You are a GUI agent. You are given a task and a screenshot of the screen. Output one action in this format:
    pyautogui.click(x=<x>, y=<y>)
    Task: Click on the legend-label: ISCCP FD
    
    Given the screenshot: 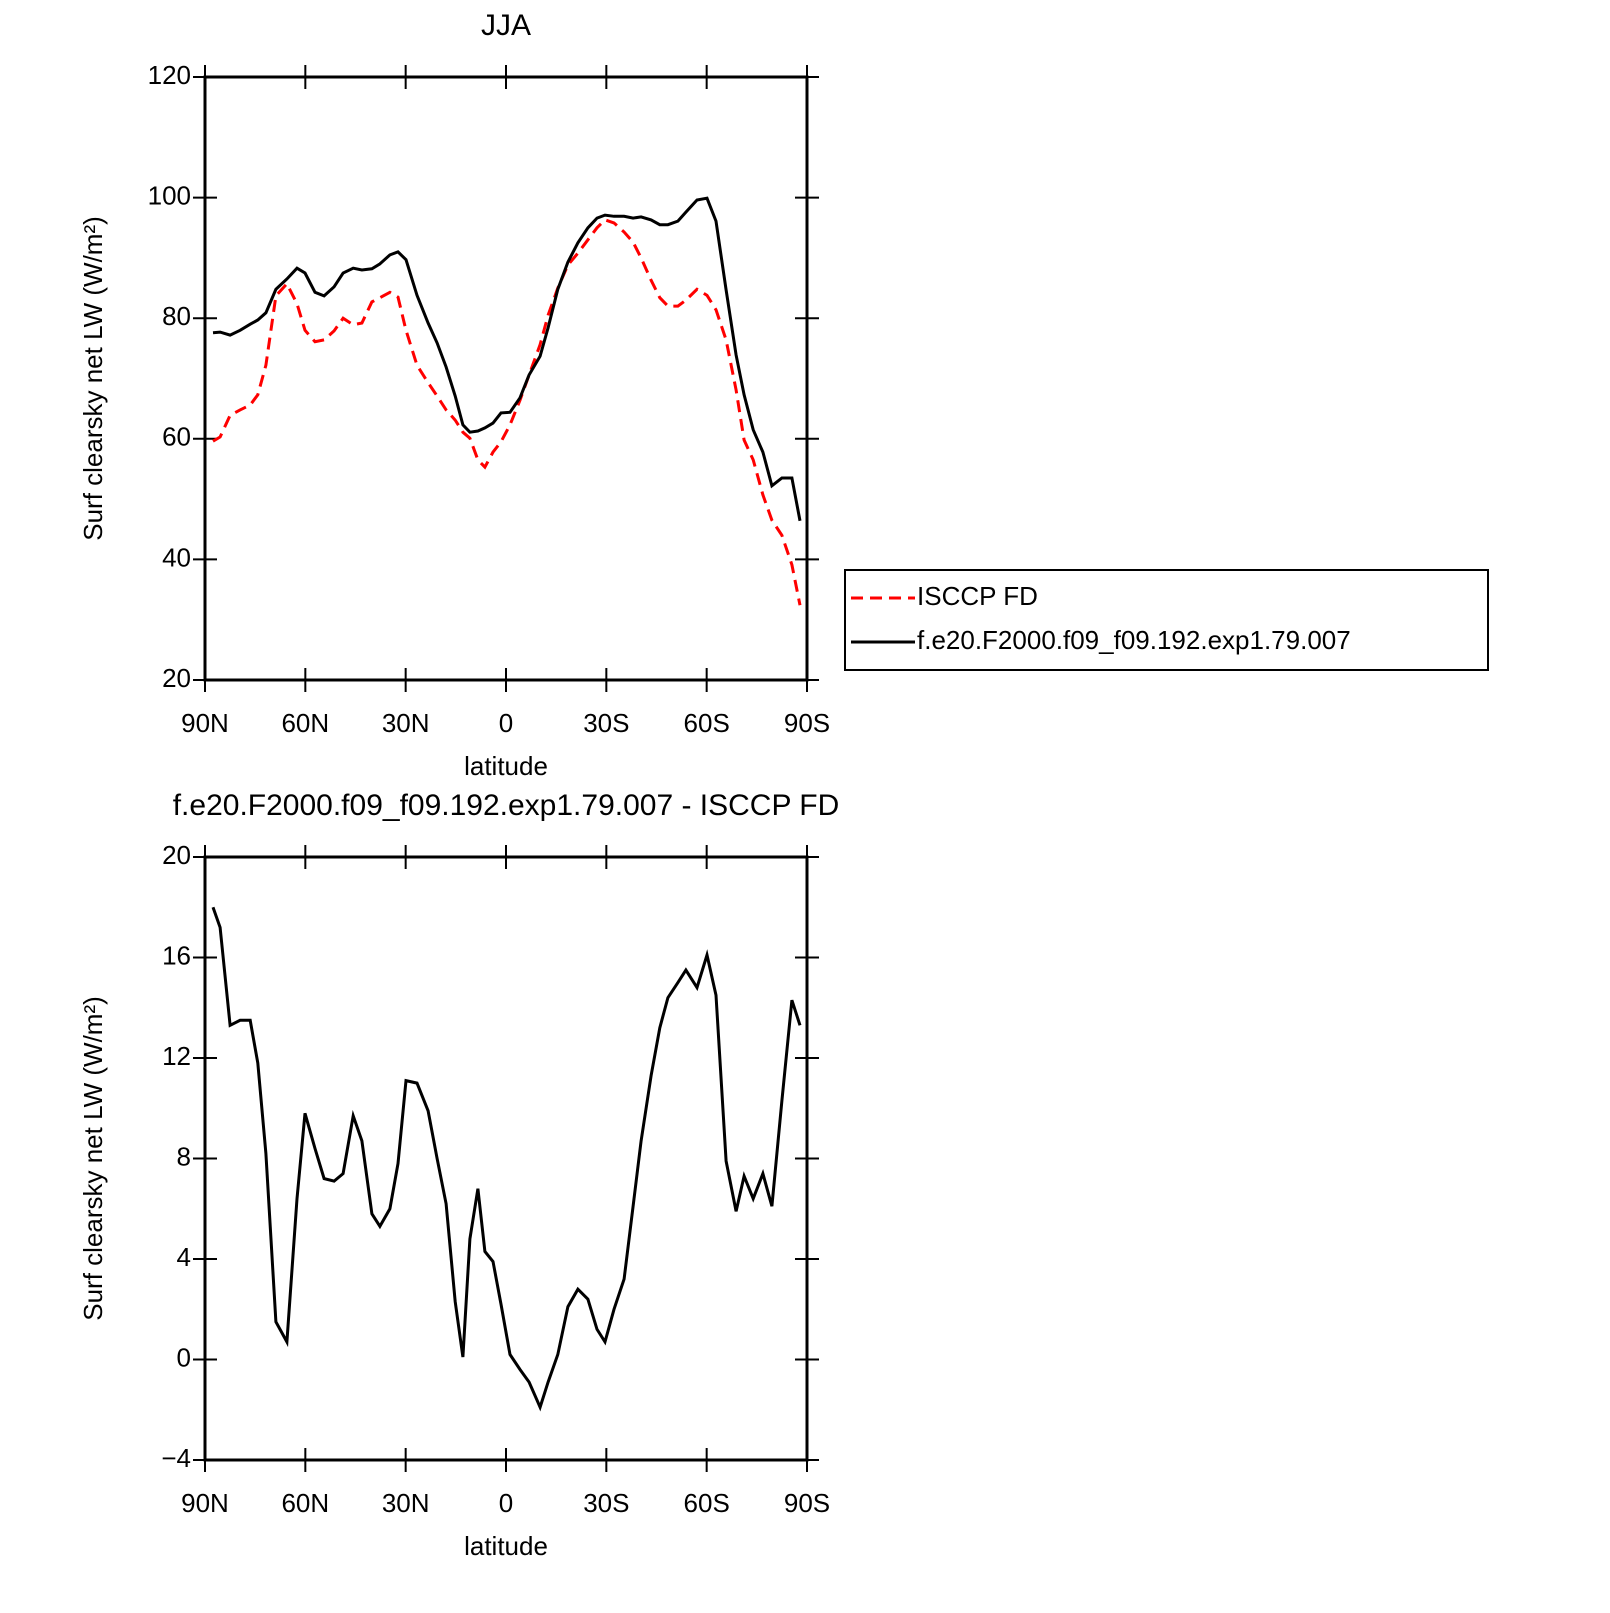 What is the action you would take?
    pyautogui.click(x=977, y=596)
    